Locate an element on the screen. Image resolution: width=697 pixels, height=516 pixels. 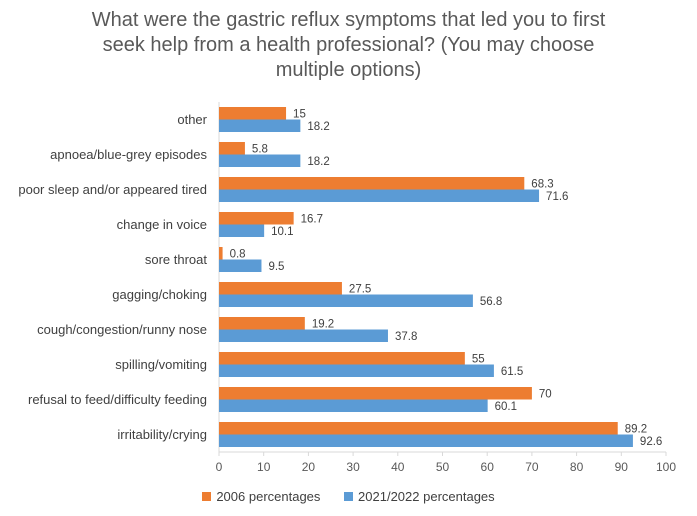
data-label-2006: 16.7 is located at coordinates (312, 219).